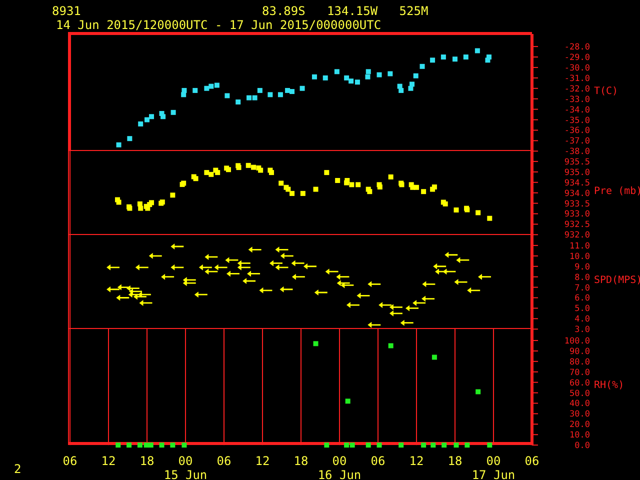 This screenshot has width=640, height=480. I want to click on y-tick-label: 8.0, so click(582, 277).